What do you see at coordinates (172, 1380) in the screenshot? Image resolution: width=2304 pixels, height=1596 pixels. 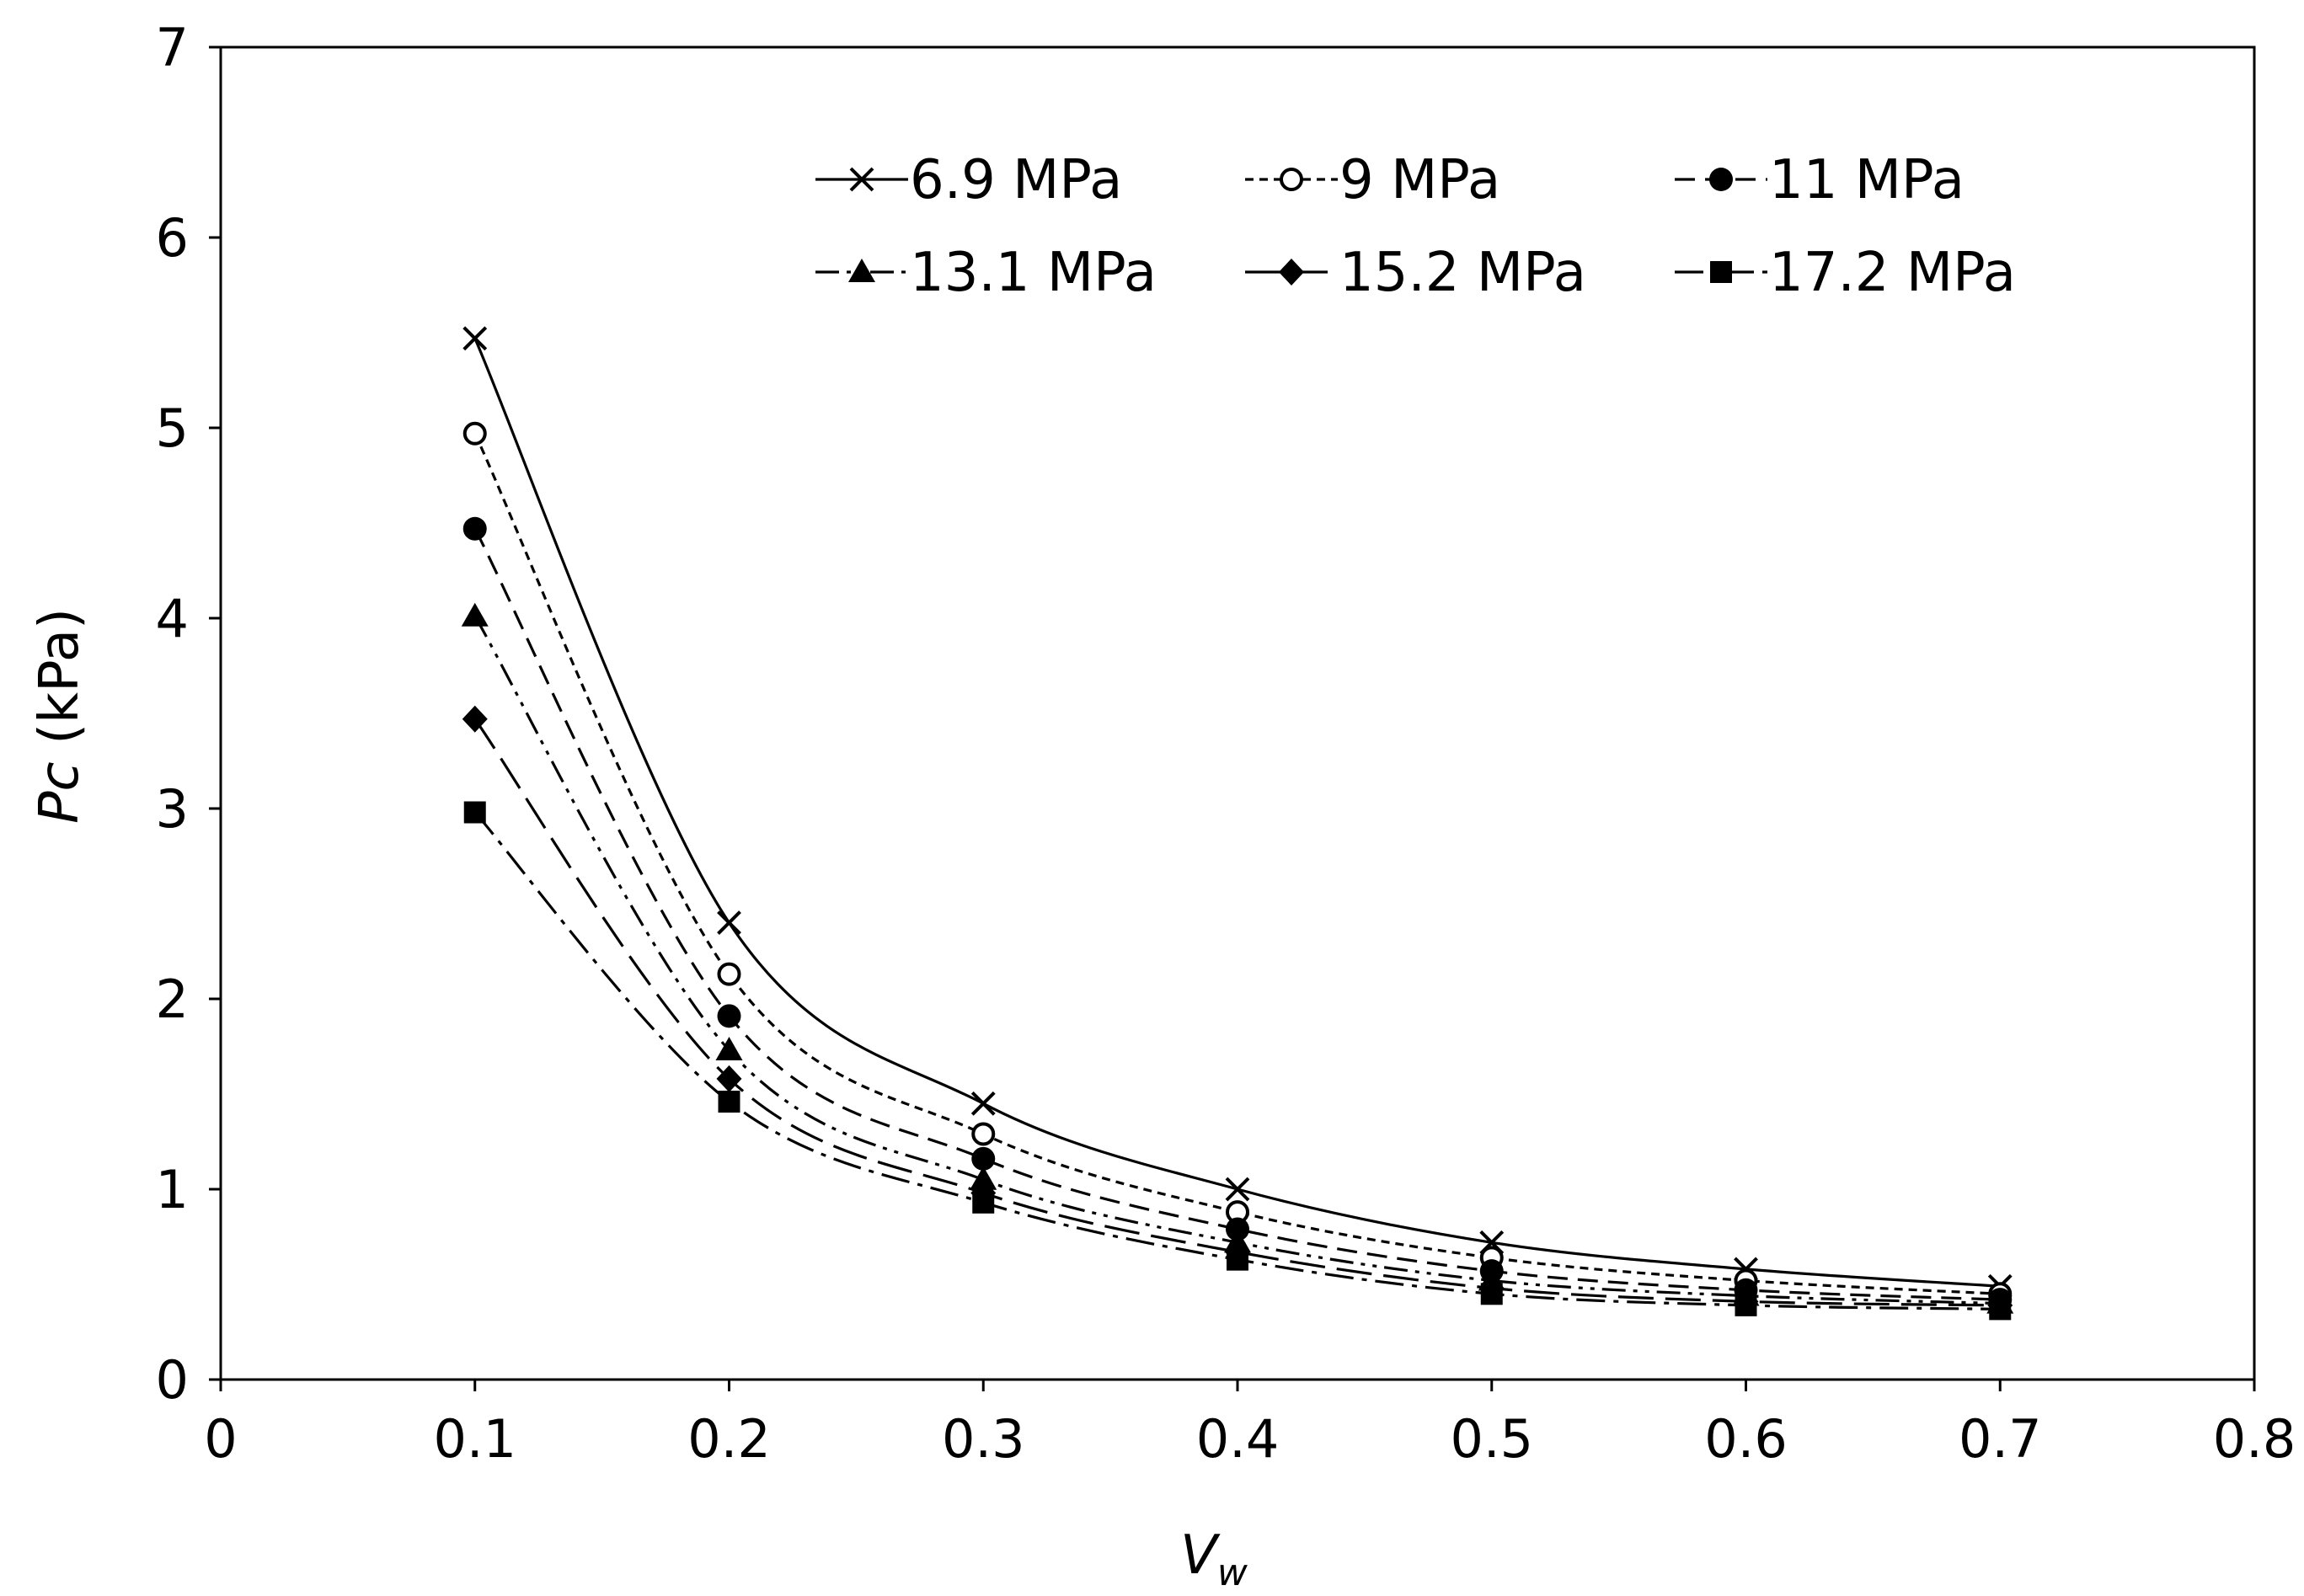 I see `y-tick-label: 0` at bounding box center [172, 1380].